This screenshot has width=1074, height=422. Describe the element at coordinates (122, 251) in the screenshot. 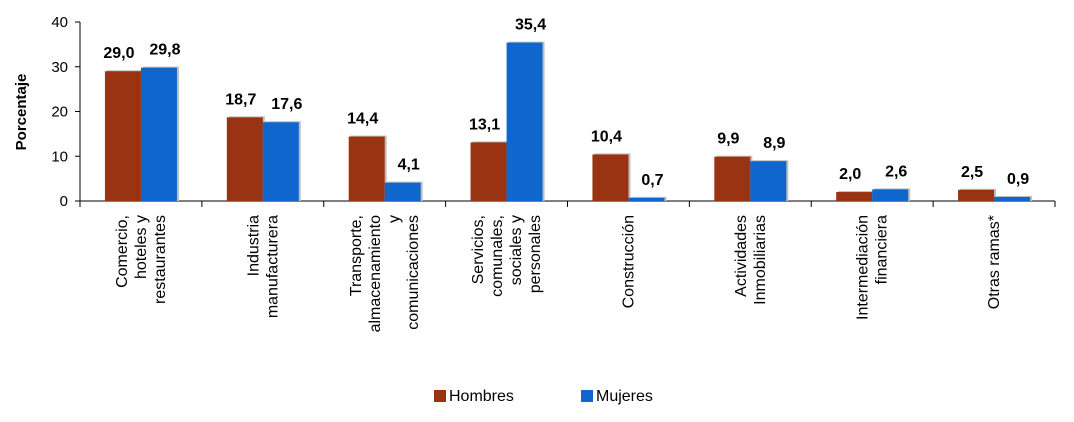

I see `category-label-line: Comercio,` at that location.